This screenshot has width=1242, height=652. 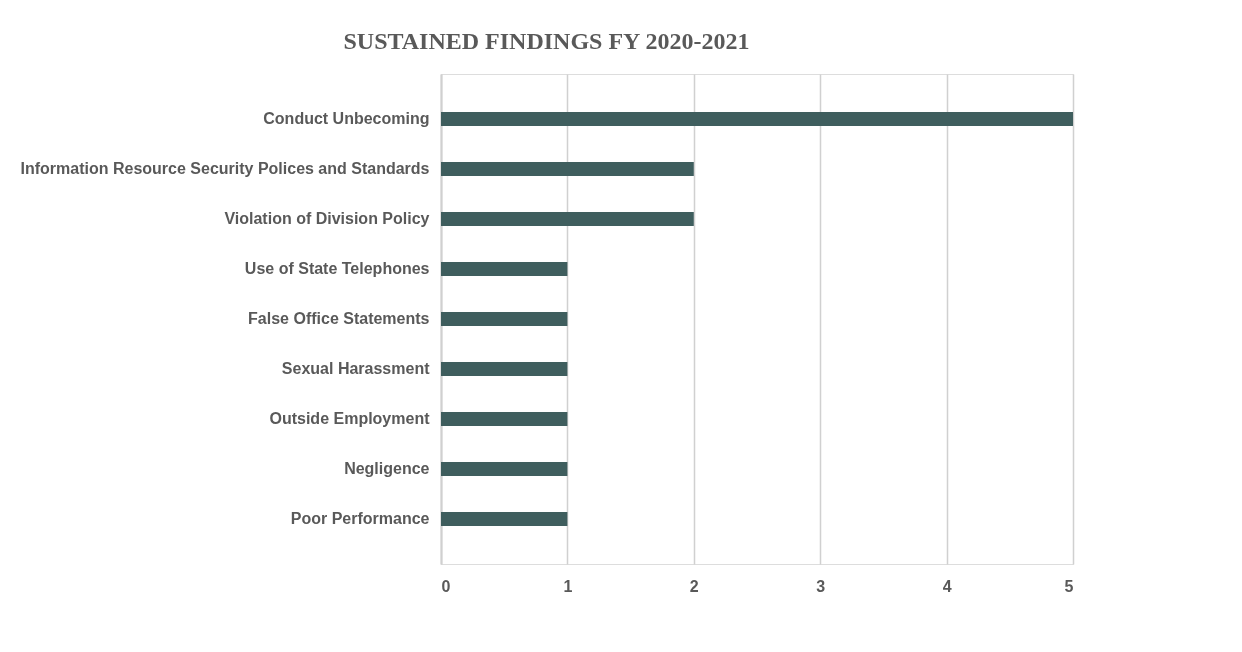 I want to click on y-tick-label: Outside Employment, so click(x=350, y=418).